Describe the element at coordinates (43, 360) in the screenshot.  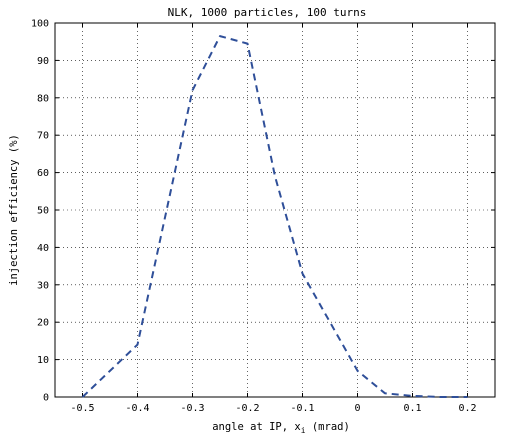
I see `y-tick-label: 10` at that location.